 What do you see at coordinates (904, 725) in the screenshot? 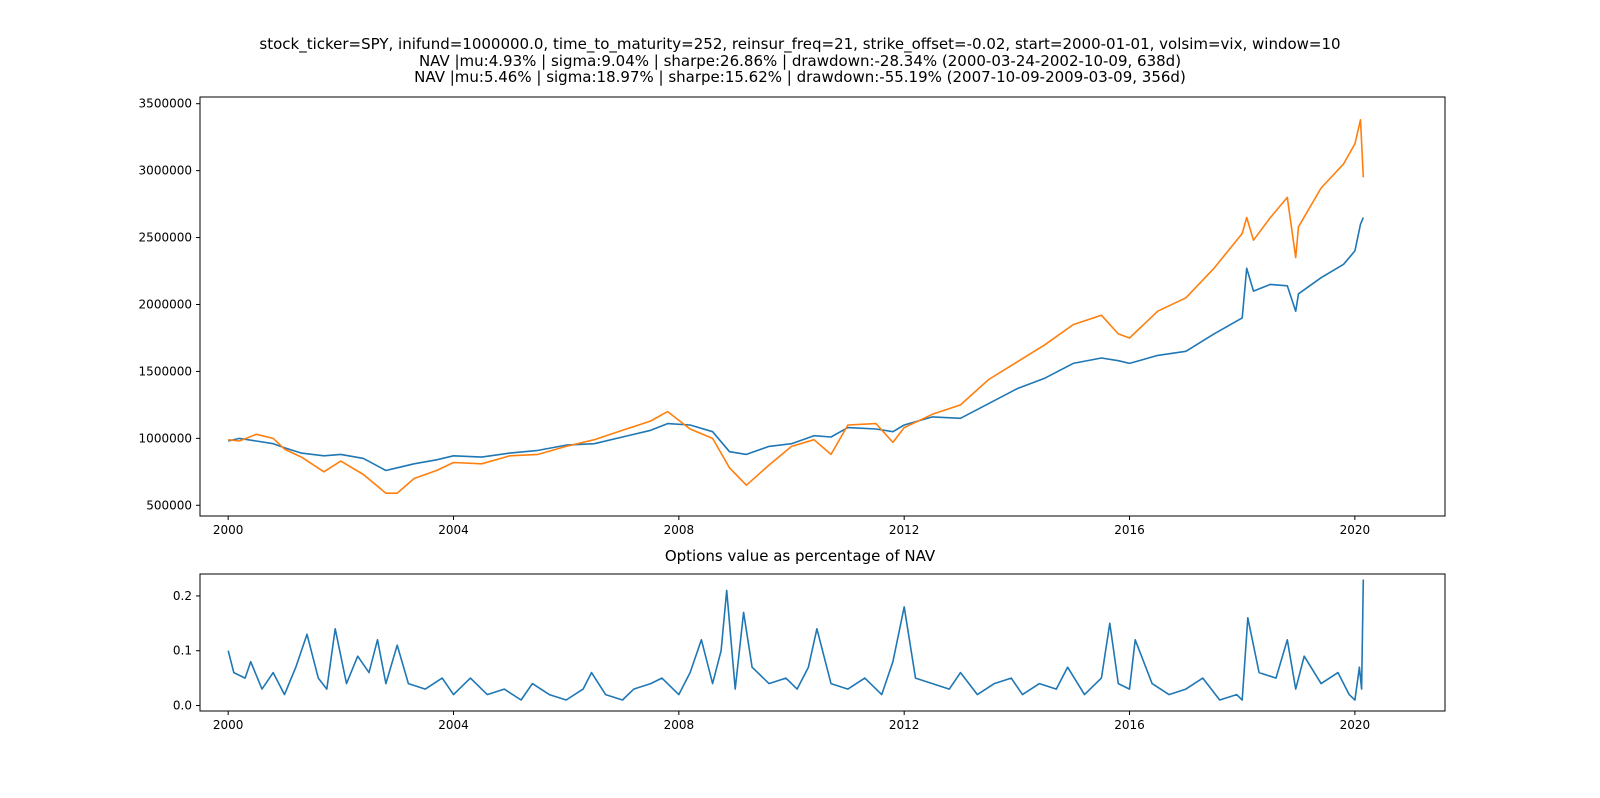
I see `options-x-tick-label: 2012` at bounding box center [904, 725].